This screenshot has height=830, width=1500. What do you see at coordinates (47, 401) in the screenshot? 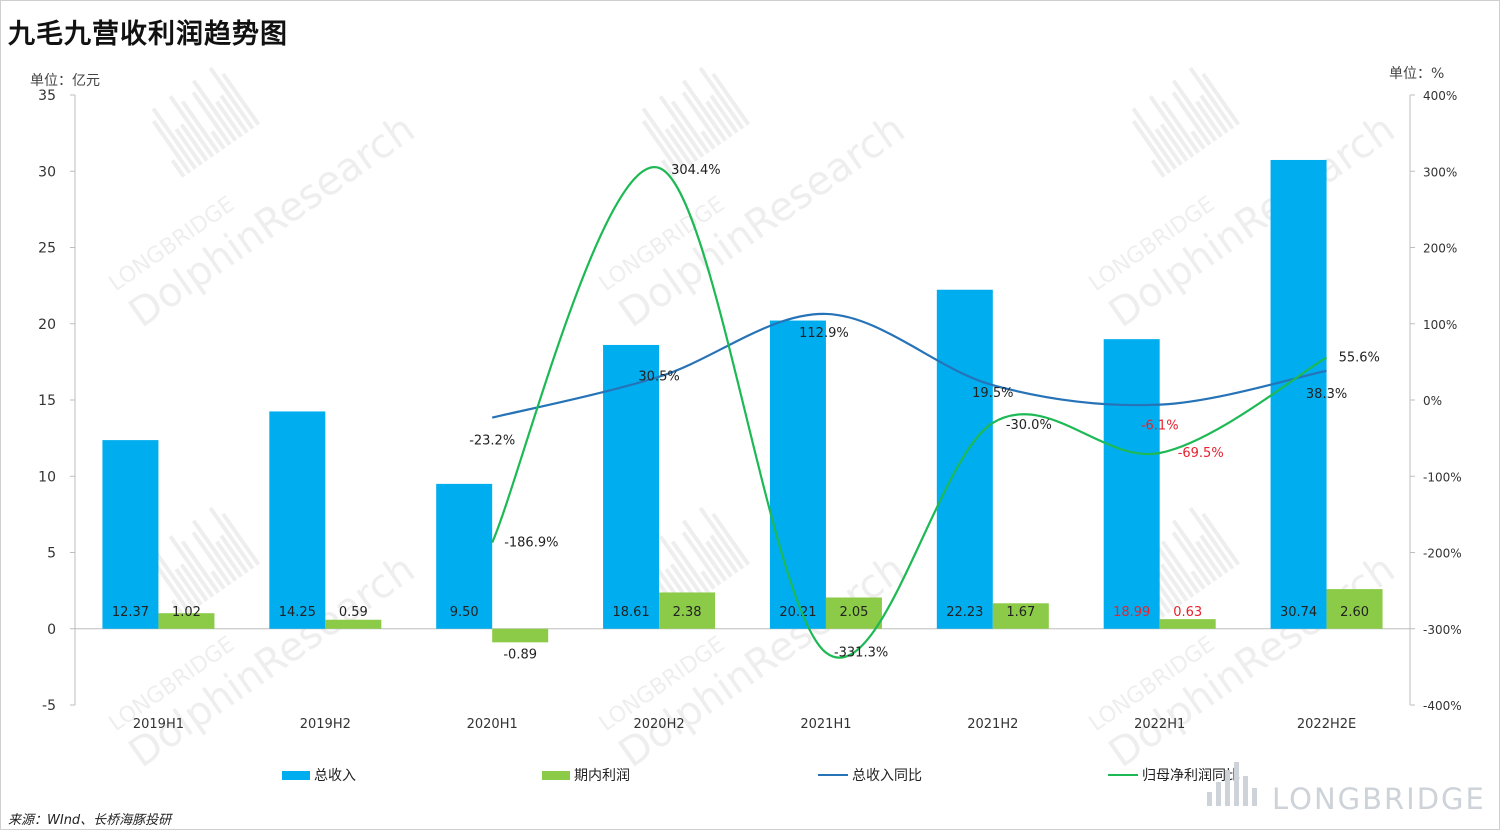
I see `left-axis-tick-label: 15` at bounding box center [47, 401].